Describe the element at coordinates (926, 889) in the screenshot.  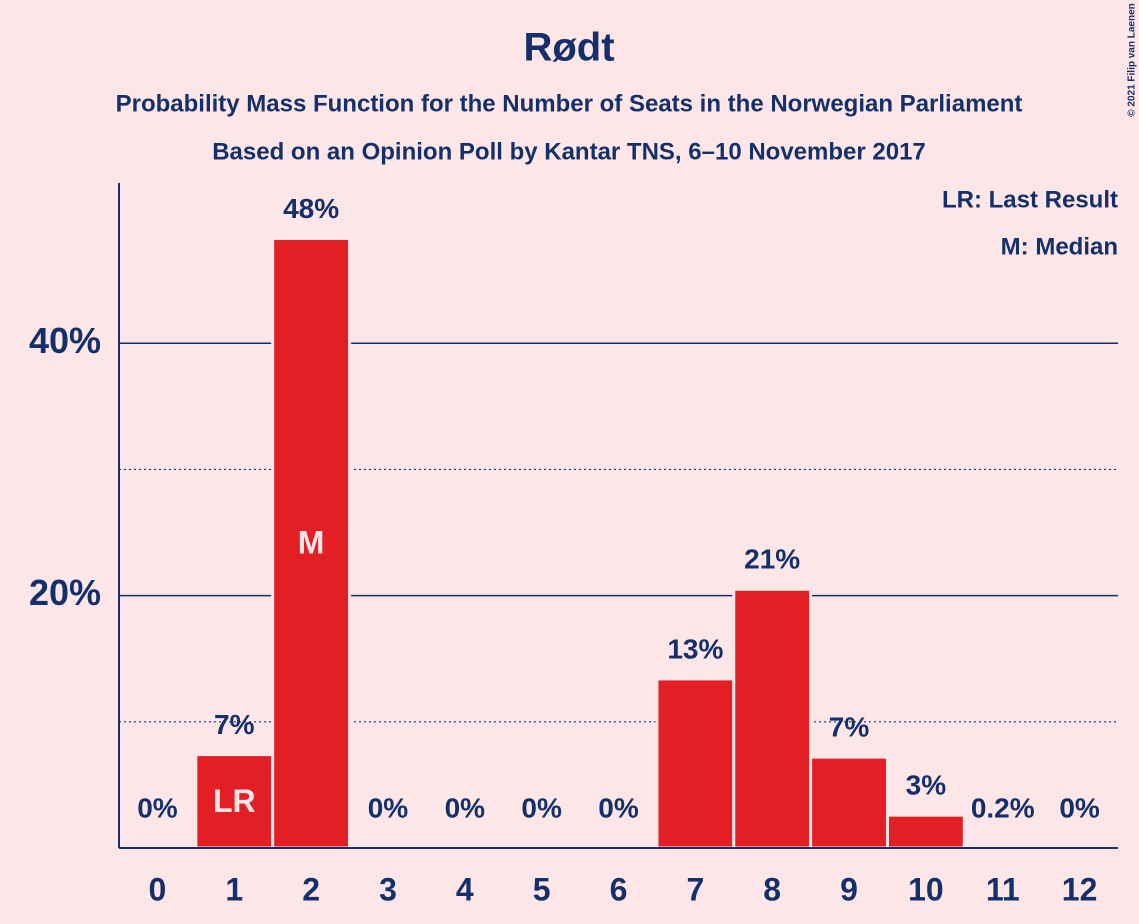
I see `x-tick-label: 10` at that location.